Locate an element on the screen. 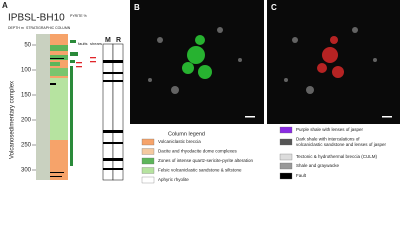 Image resolution: width=400 pixels, height=240 pixels. panel-label: B is located at coordinates (137, 7).